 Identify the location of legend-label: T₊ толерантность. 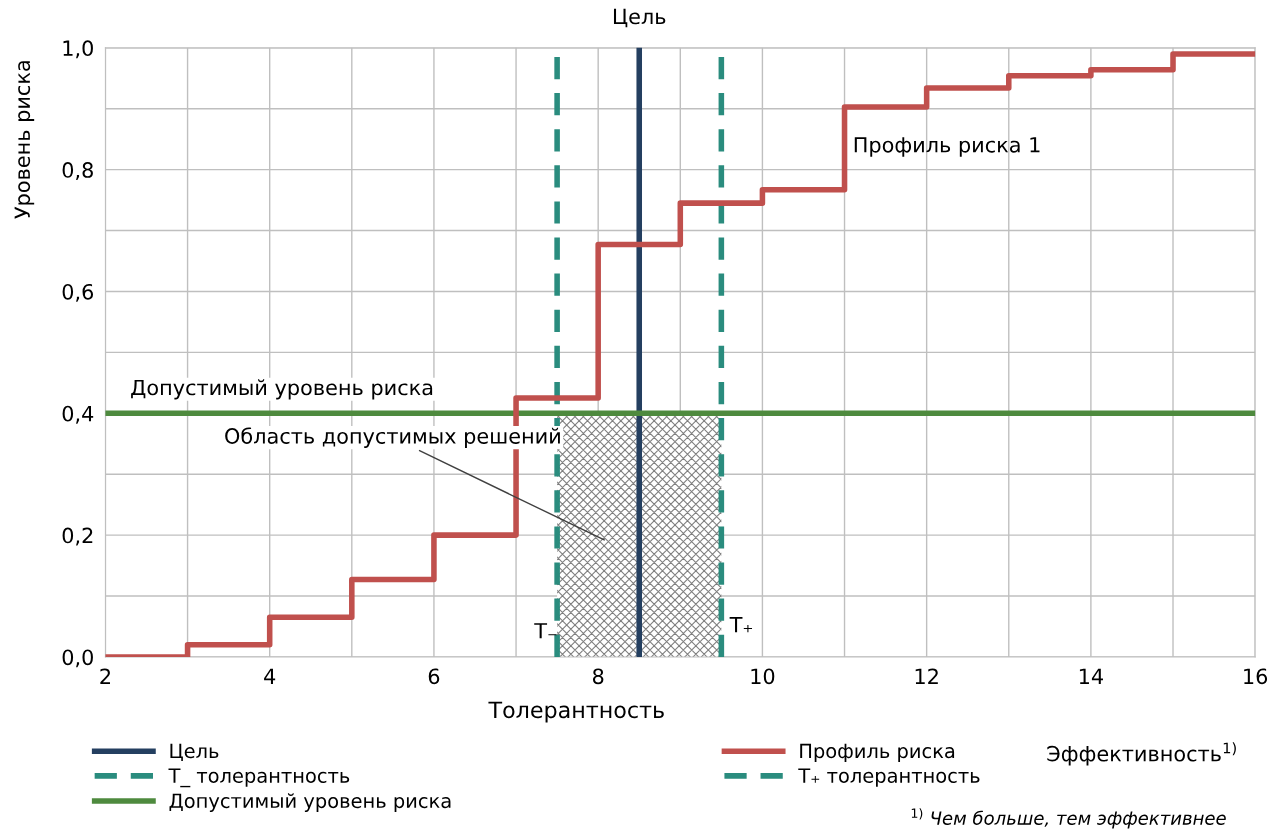
(889, 777).